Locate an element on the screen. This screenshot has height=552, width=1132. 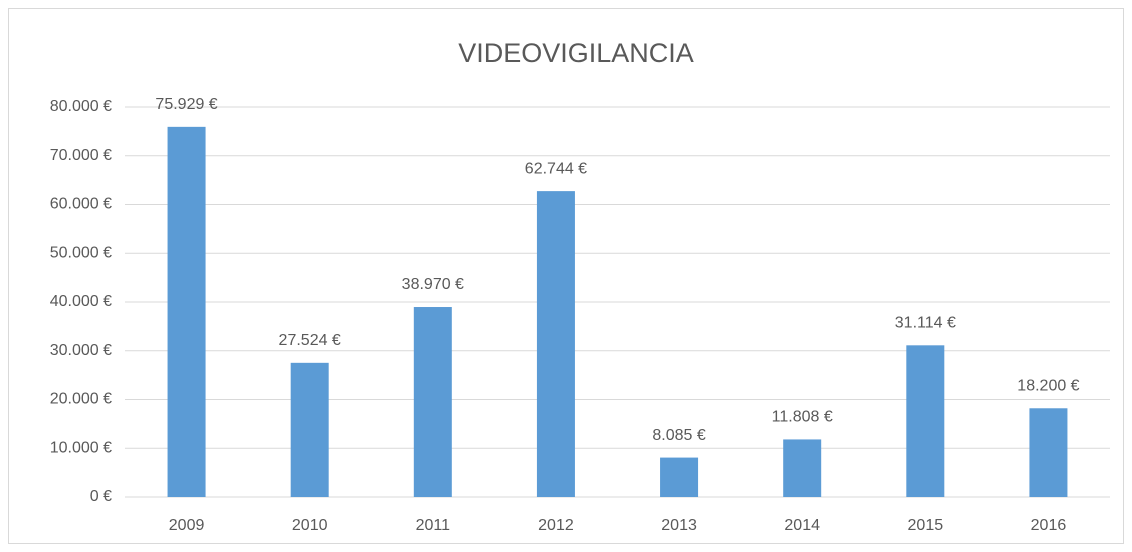
y-tick-label: 50.000 € is located at coordinates (81, 252).